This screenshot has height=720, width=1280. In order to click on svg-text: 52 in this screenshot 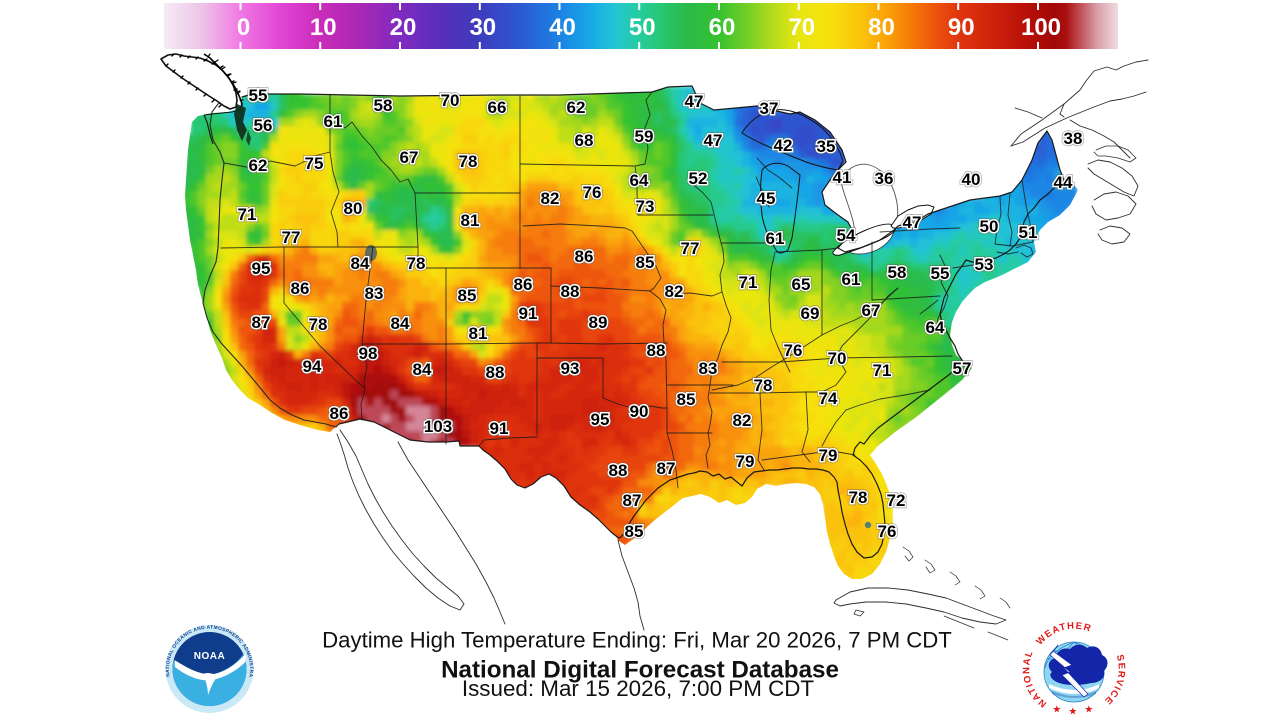, I will do `click(698, 178)`.